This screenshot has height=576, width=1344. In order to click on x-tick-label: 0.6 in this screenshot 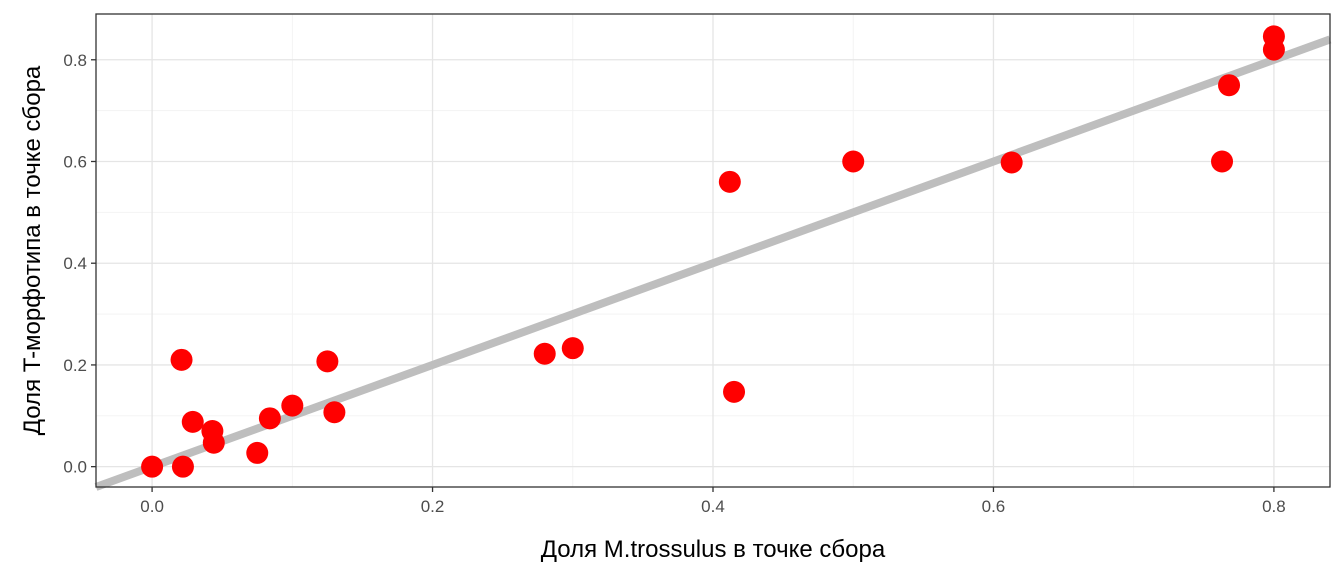, I will do `click(994, 506)`.